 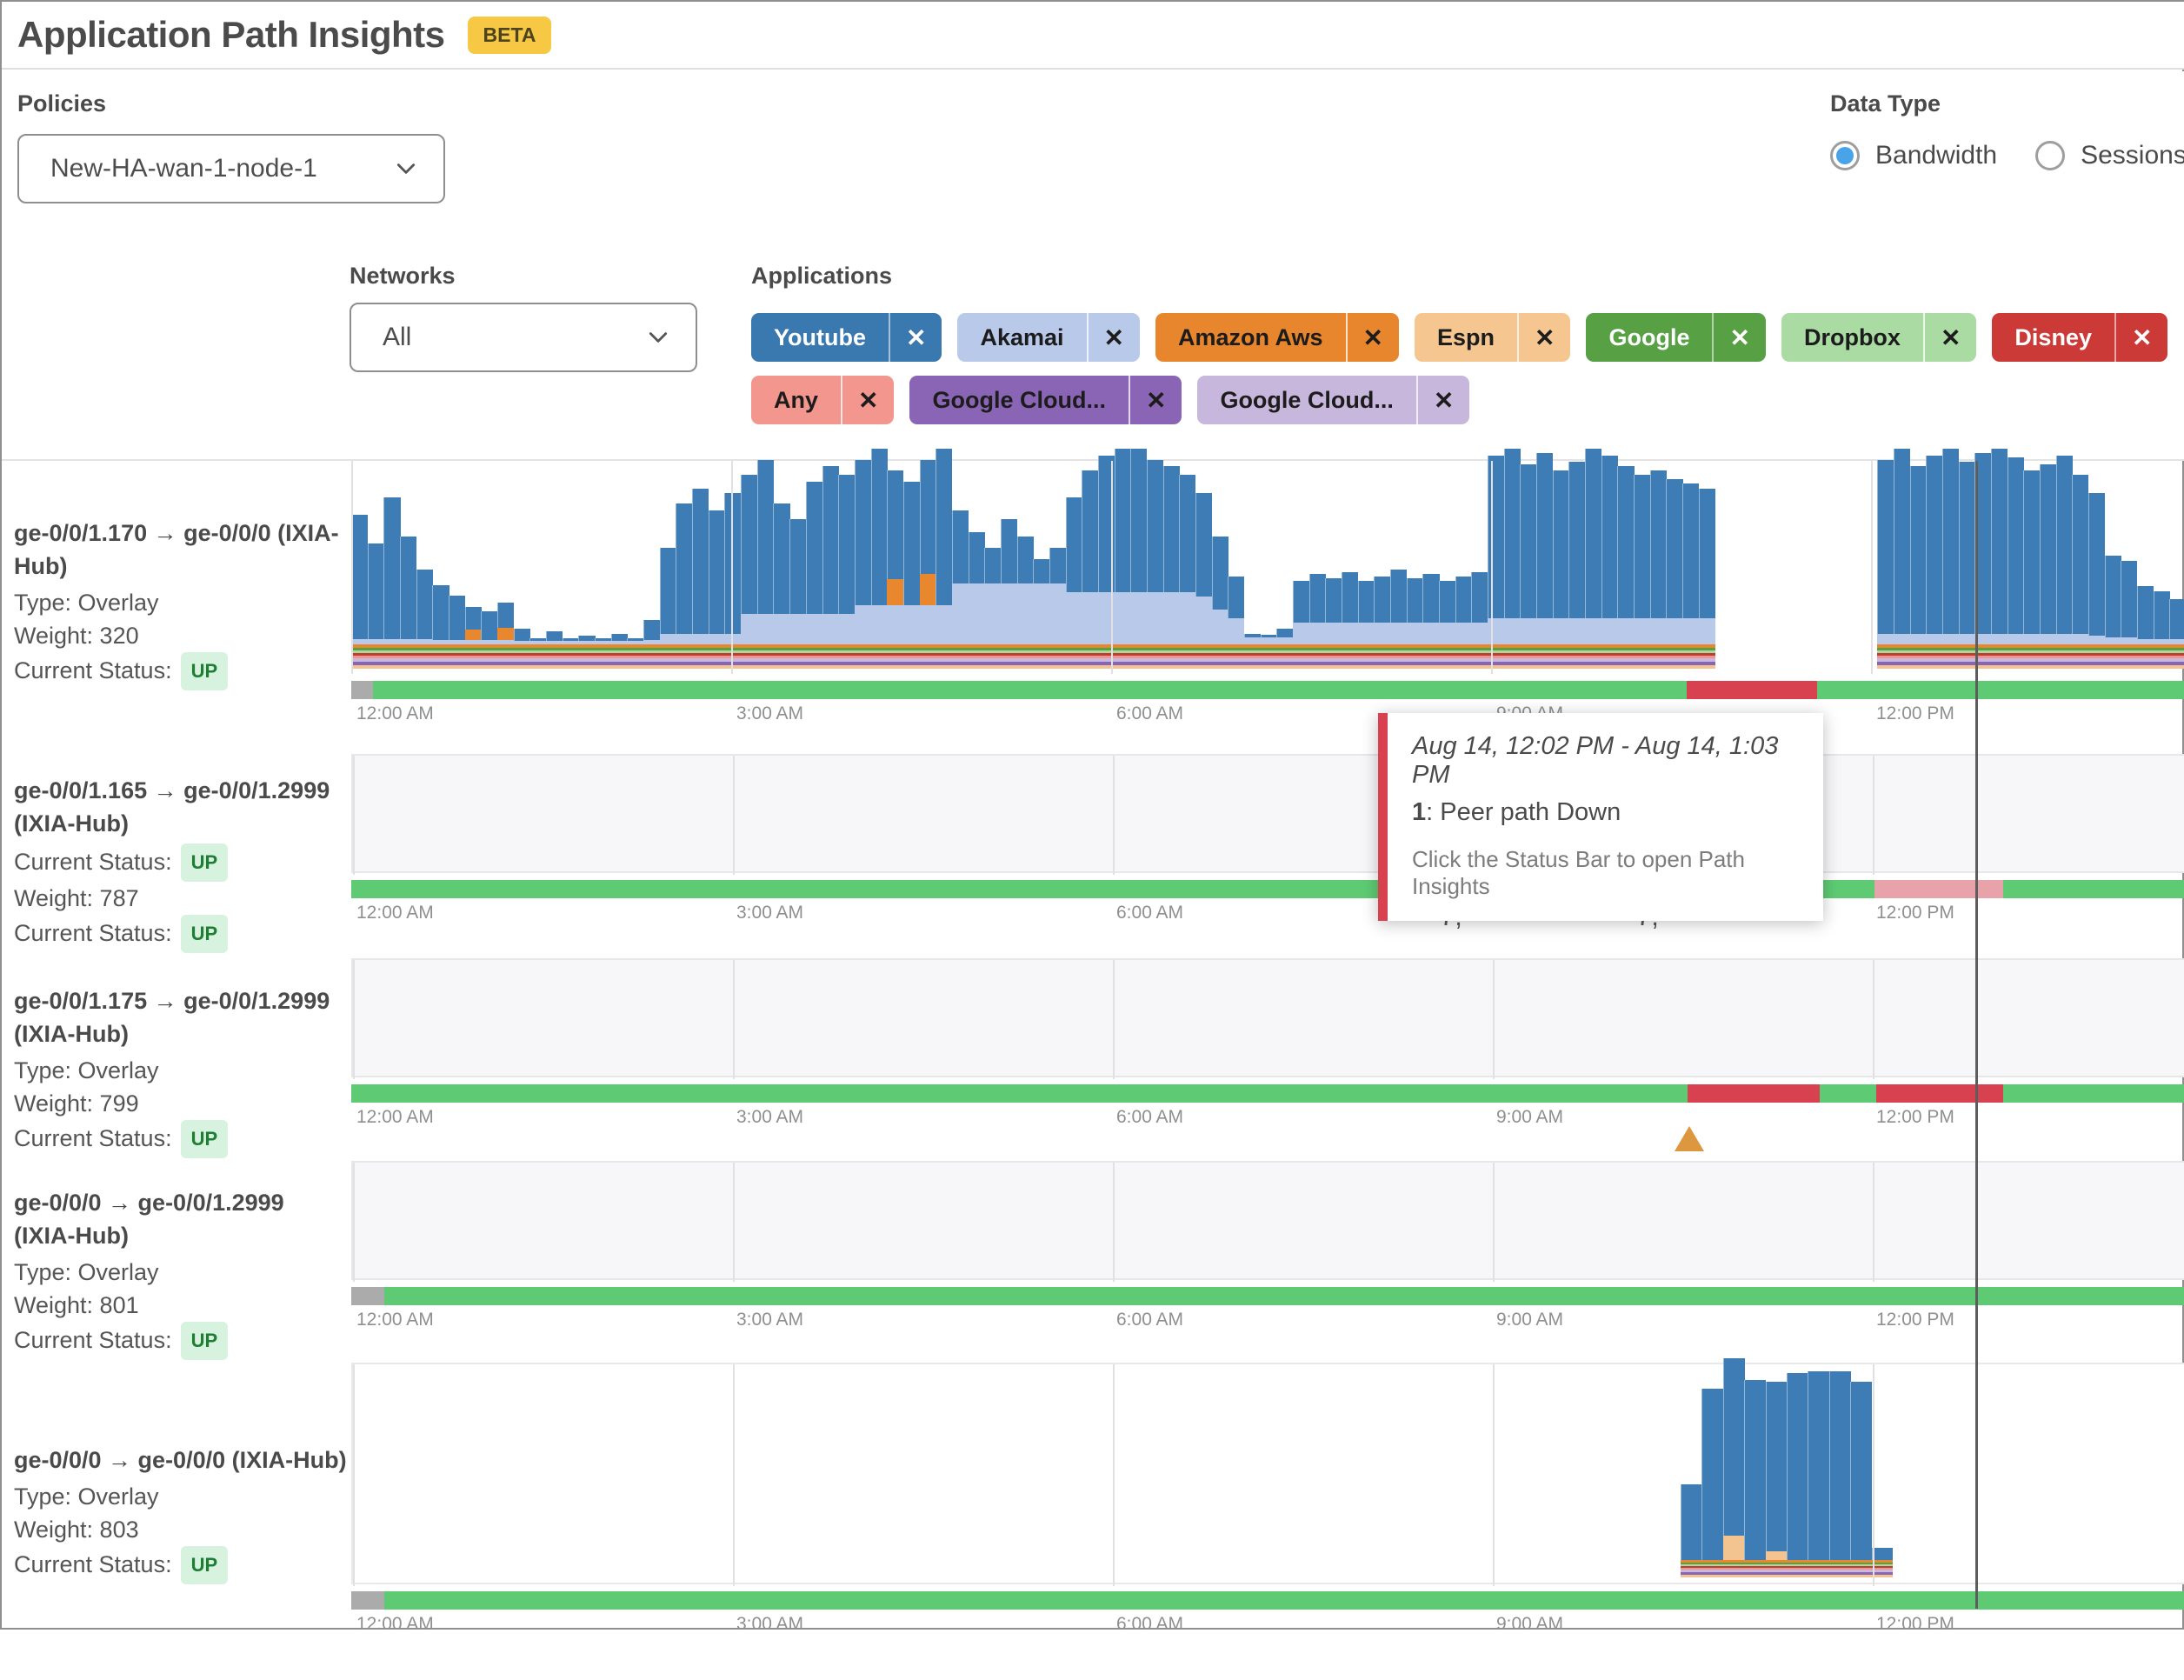 I want to click on application-chip-google-cloud: Google Cloud... ✕, so click(x=1333, y=400).